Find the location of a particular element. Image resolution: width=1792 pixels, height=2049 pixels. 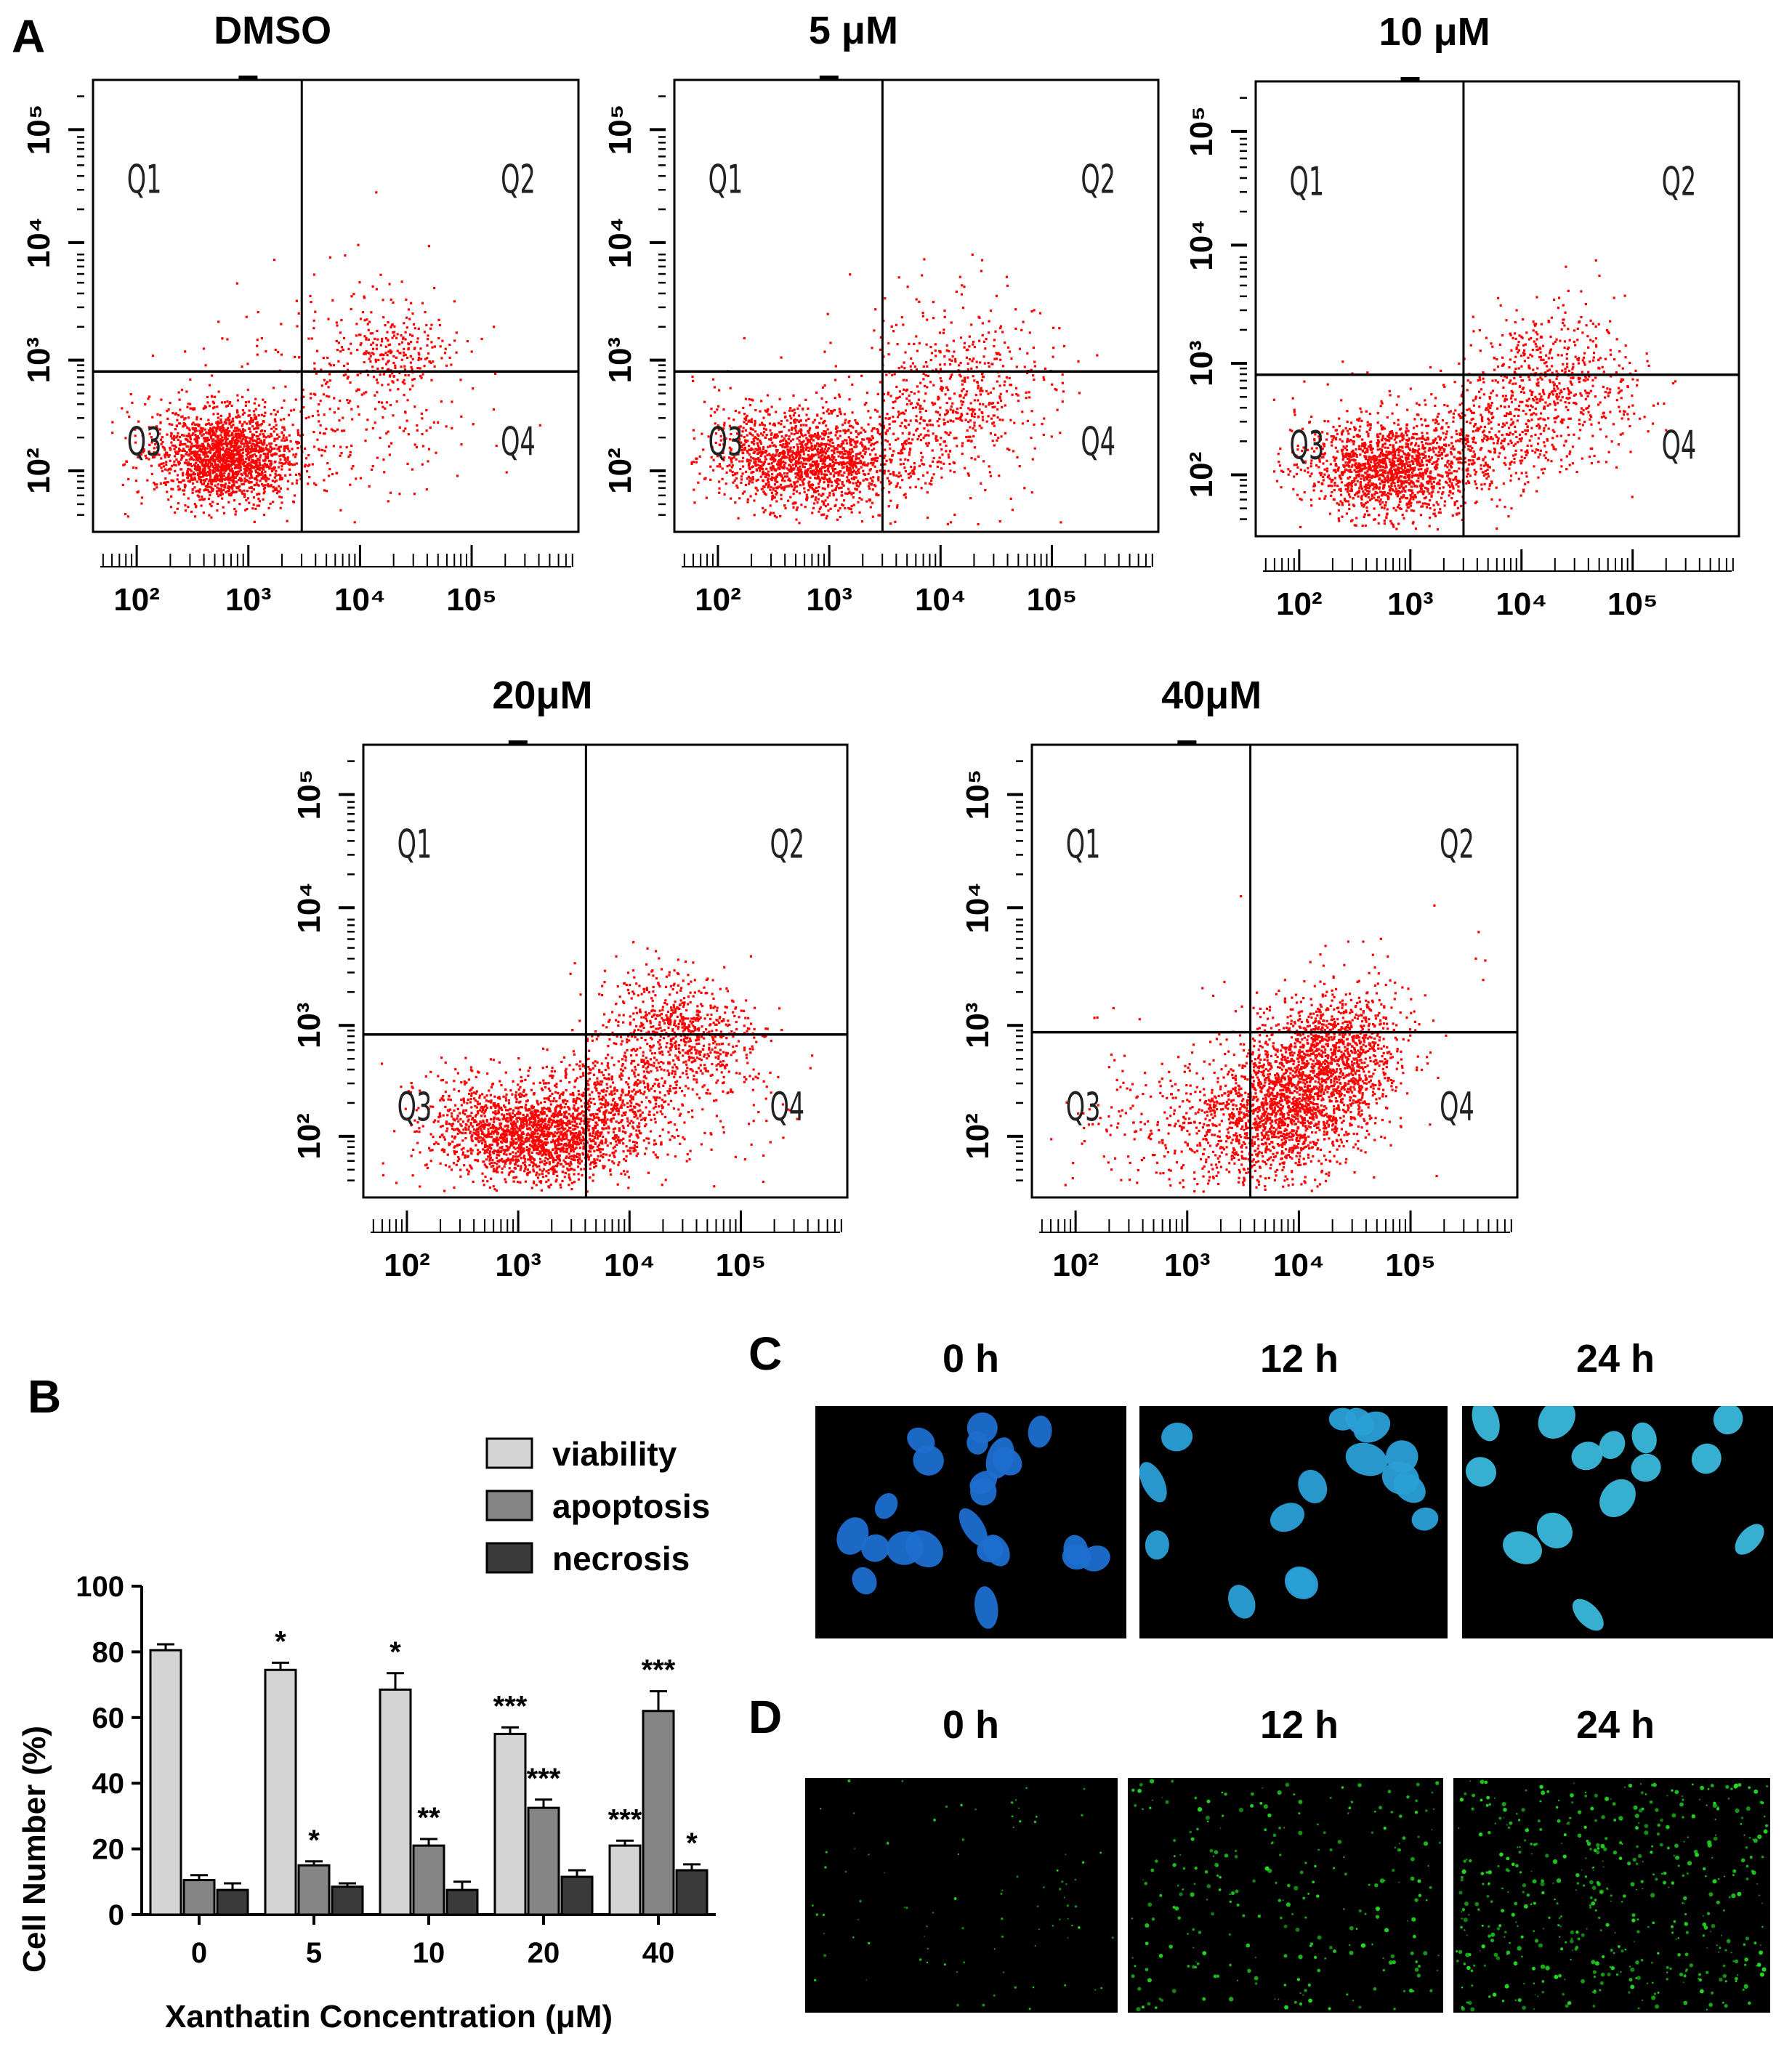

x-tick-label: 0 is located at coordinates (199, 1953).